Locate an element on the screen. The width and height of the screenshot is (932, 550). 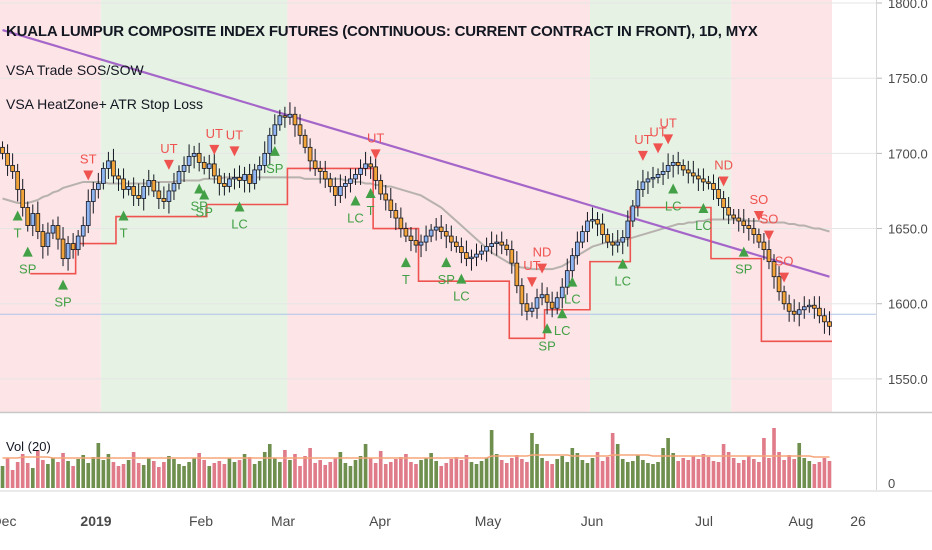
volume-label: Vol (20) is located at coordinates (28, 446).